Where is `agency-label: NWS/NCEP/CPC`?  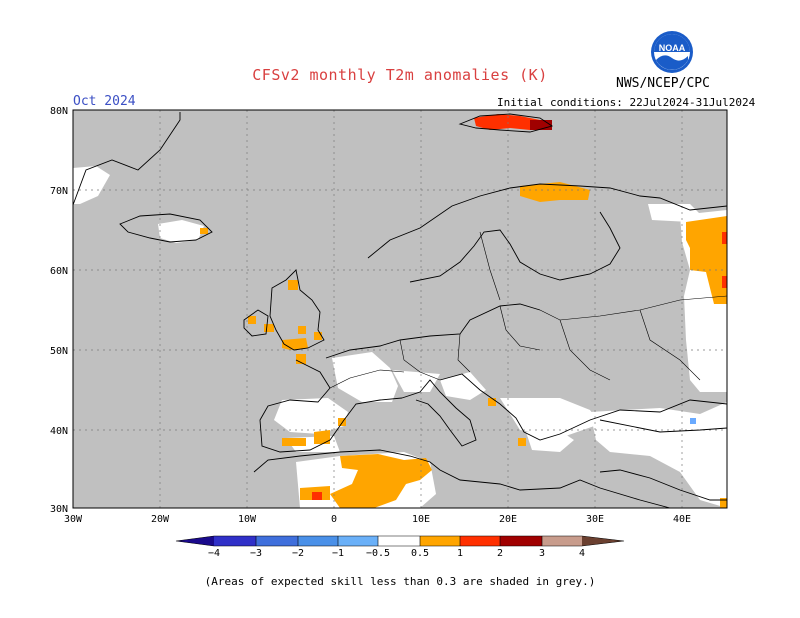
agency-label: NWS/NCEP/CPC is located at coordinates (663, 83).